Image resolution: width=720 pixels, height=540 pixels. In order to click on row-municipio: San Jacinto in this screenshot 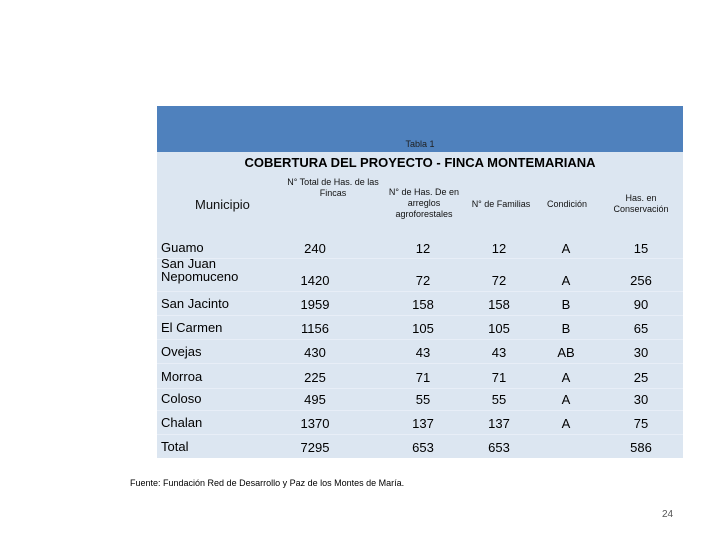, I will do `click(195, 303)`.